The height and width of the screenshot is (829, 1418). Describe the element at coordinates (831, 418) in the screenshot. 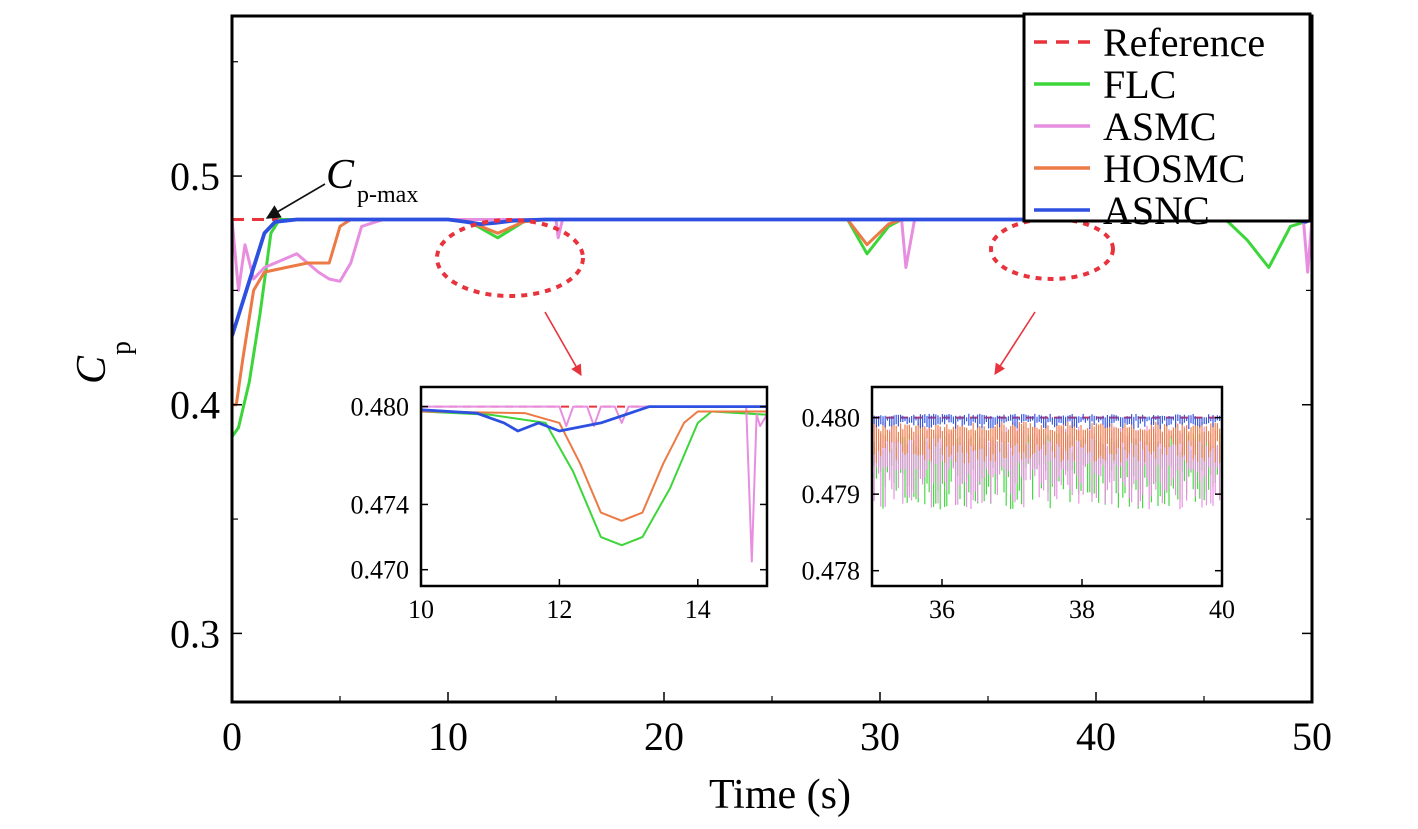

I see `inset-2-y-tick-label: 0.480` at that location.